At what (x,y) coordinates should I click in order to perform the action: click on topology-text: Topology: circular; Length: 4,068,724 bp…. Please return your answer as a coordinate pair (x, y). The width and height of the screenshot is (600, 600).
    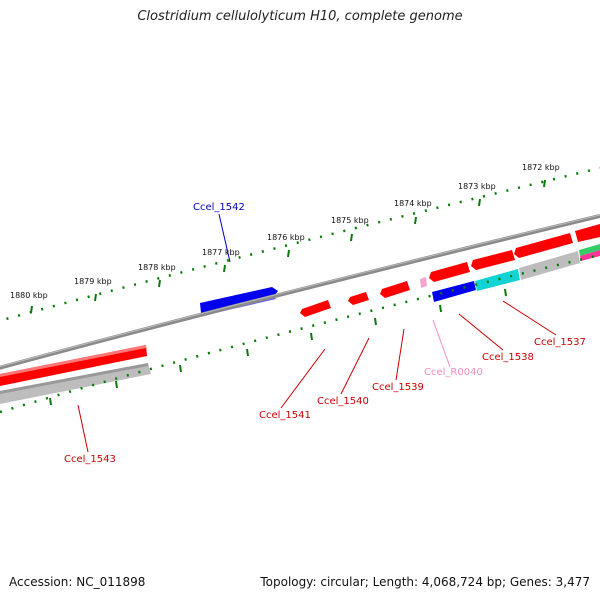
    Looking at the image, I should click on (425, 582).